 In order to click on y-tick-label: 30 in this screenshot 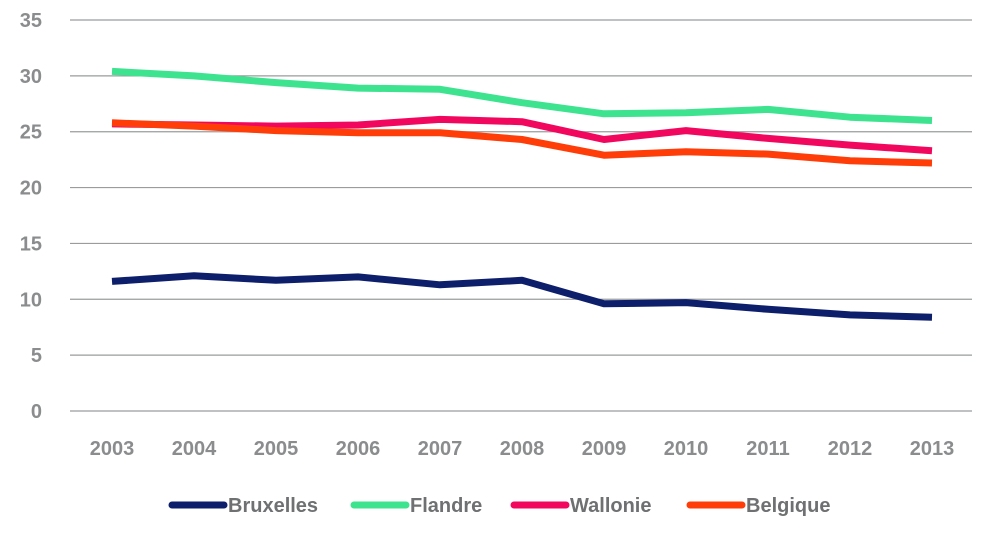, I will do `click(31, 77)`.